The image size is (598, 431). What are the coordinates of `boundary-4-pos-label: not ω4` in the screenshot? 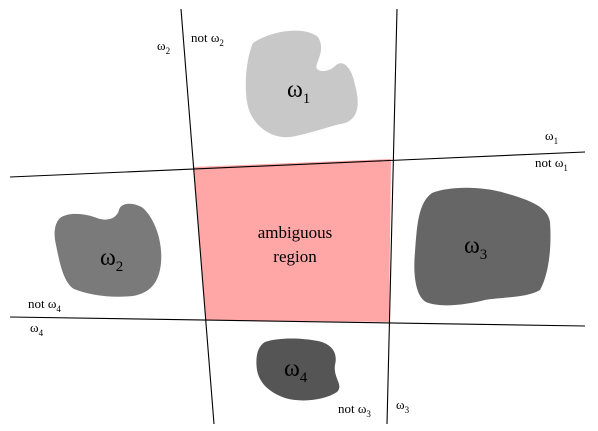 It's located at (44, 305).